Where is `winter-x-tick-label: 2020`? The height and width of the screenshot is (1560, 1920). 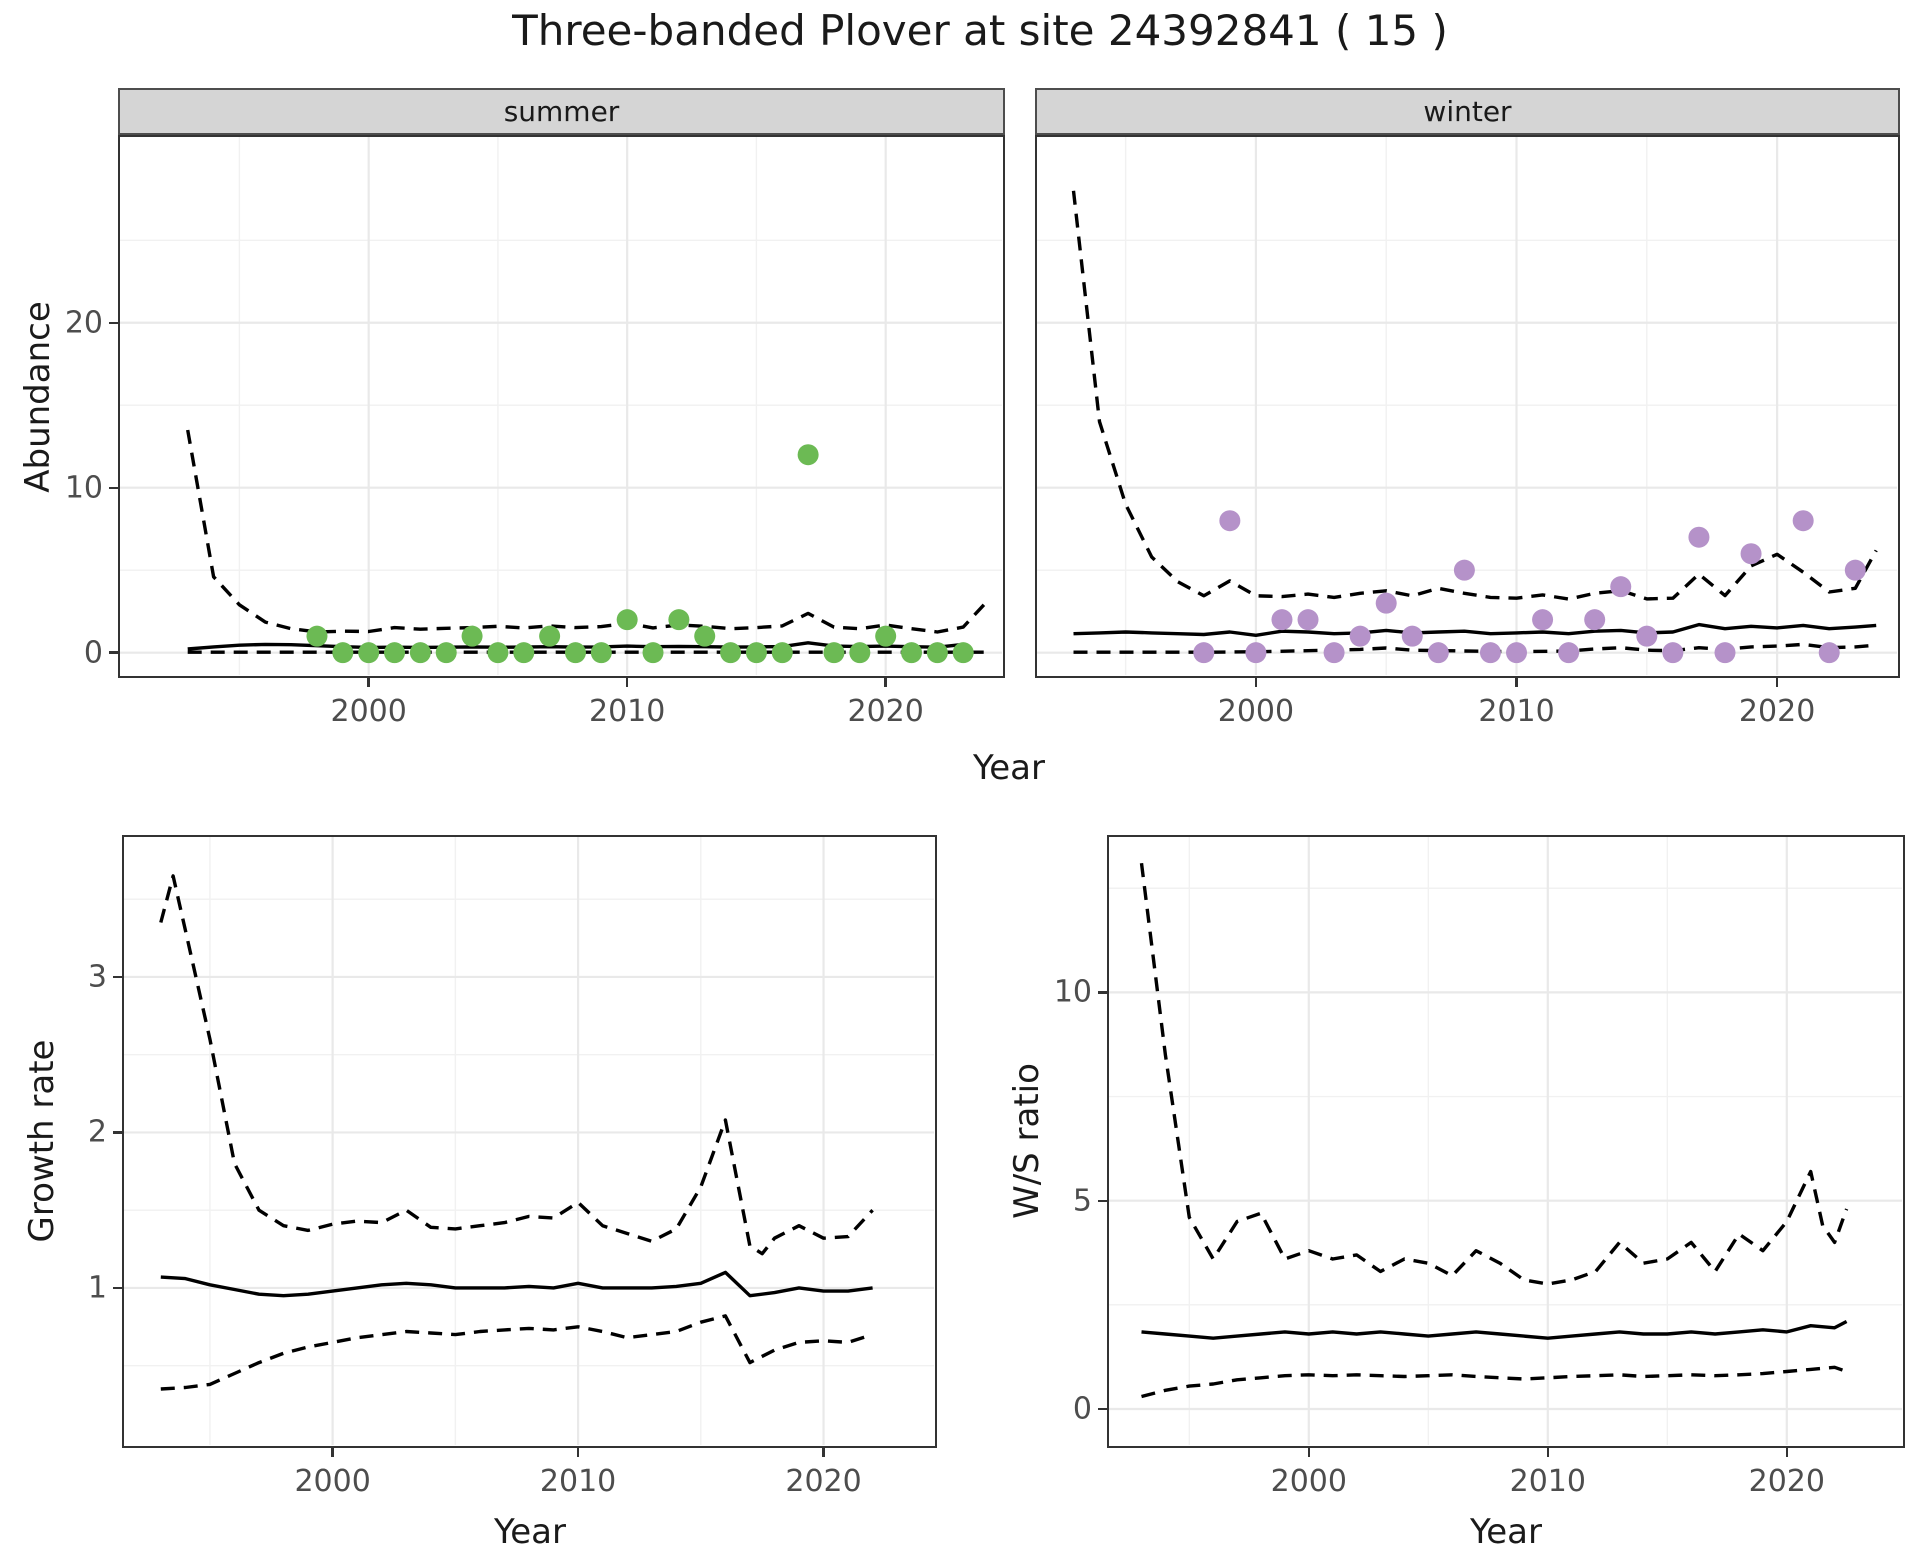
winter-x-tick-label: 2020 is located at coordinates (1777, 711).